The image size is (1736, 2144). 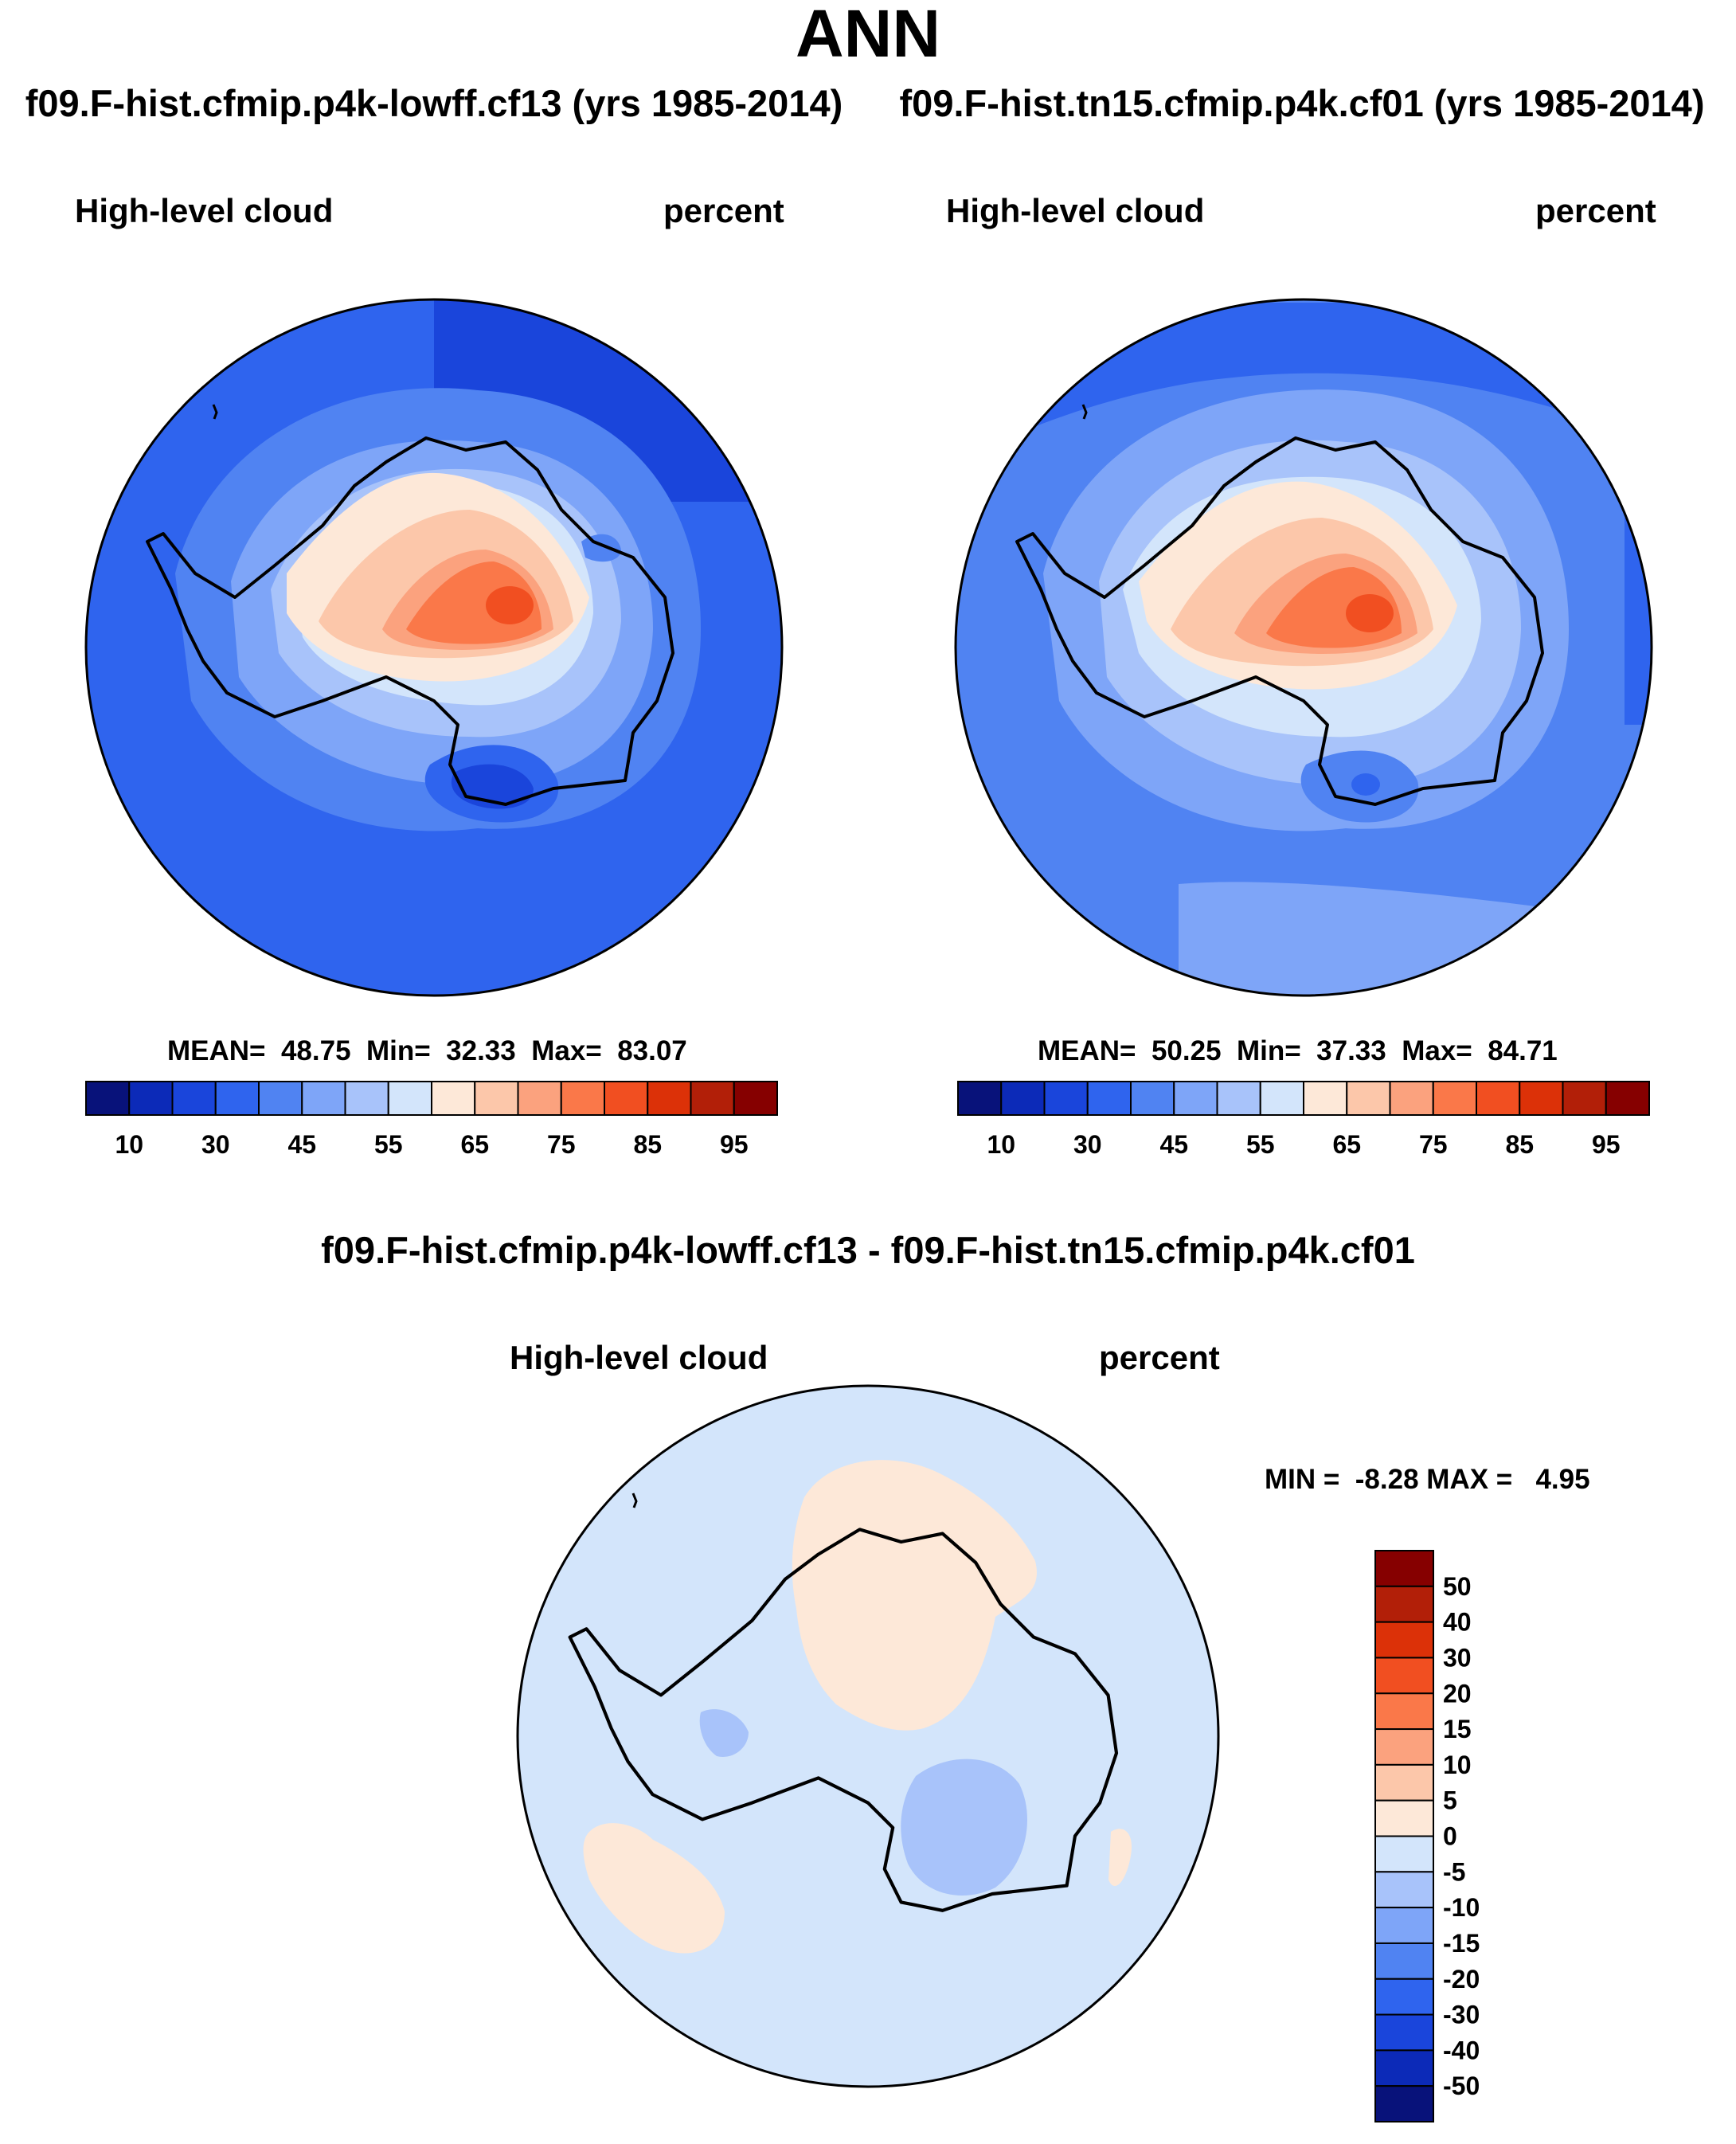 I want to click on diff-colorbar-tick-label: 40, so click(x=1457, y=1622).